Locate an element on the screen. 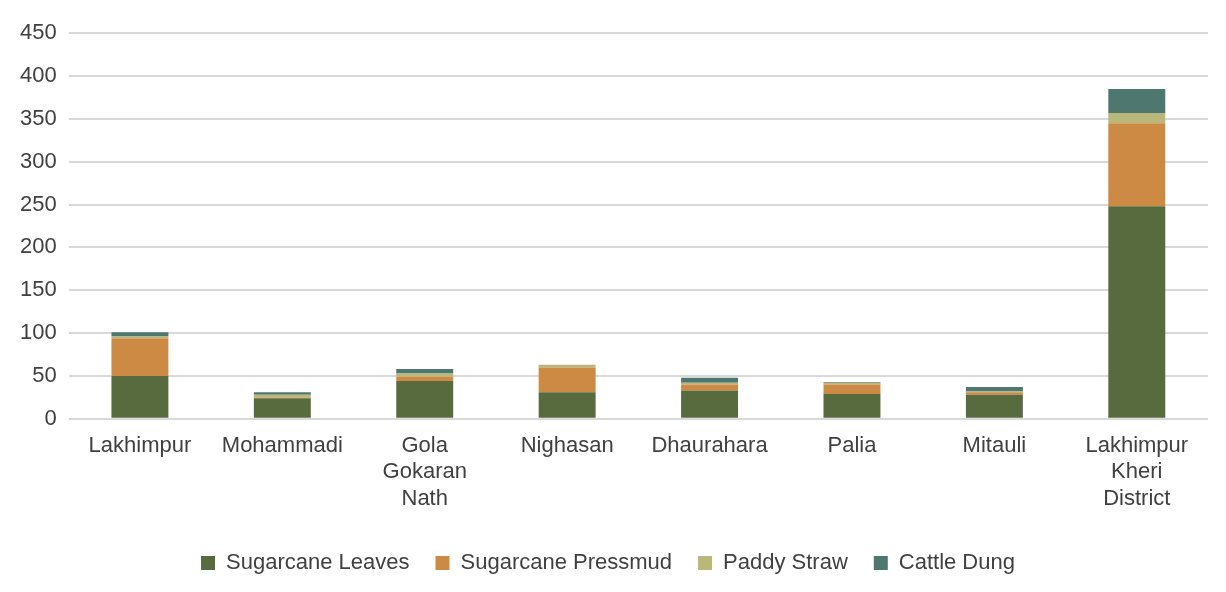  x-tick-label: Lakhimpur is located at coordinates (140, 445).